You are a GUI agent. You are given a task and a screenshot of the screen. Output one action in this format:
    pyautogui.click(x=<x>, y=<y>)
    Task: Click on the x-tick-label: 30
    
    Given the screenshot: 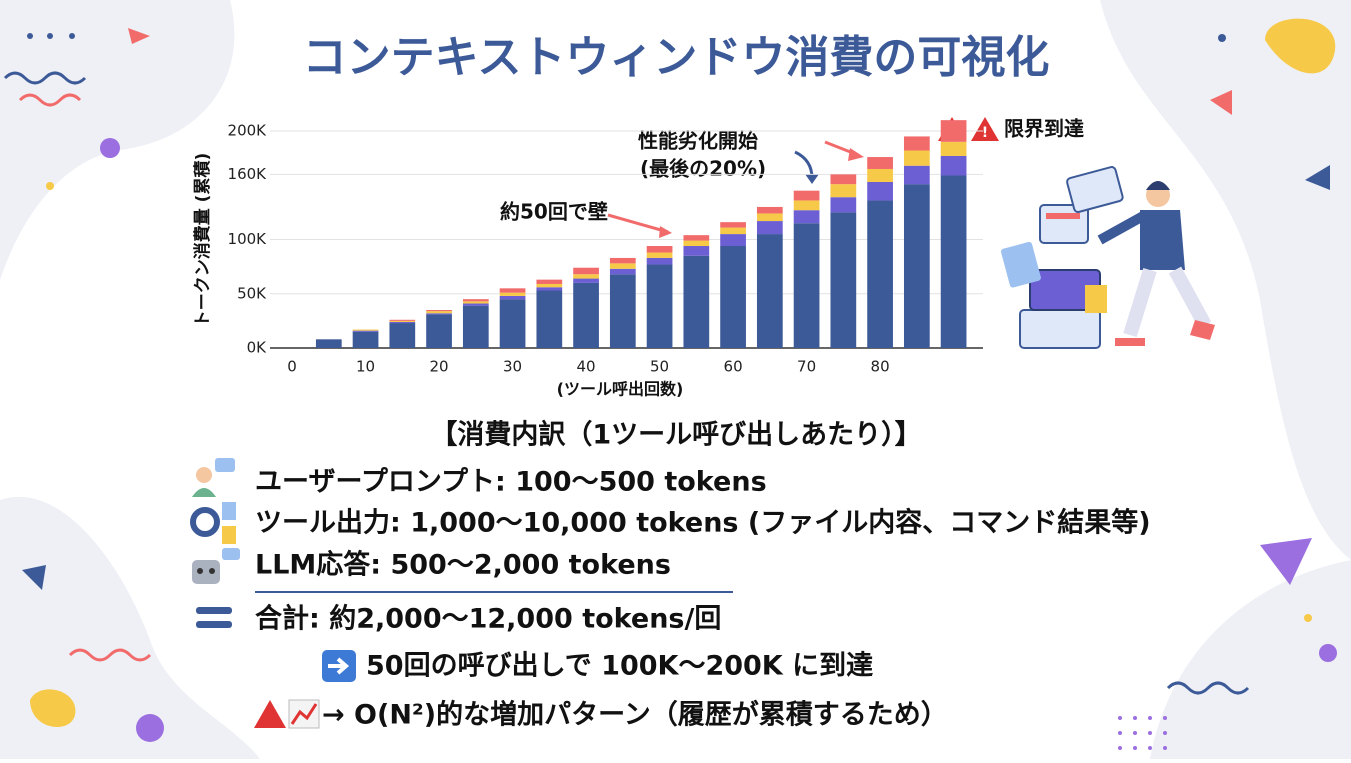 What is the action you would take?
    pyautogui.click(x=512, y=367)
    